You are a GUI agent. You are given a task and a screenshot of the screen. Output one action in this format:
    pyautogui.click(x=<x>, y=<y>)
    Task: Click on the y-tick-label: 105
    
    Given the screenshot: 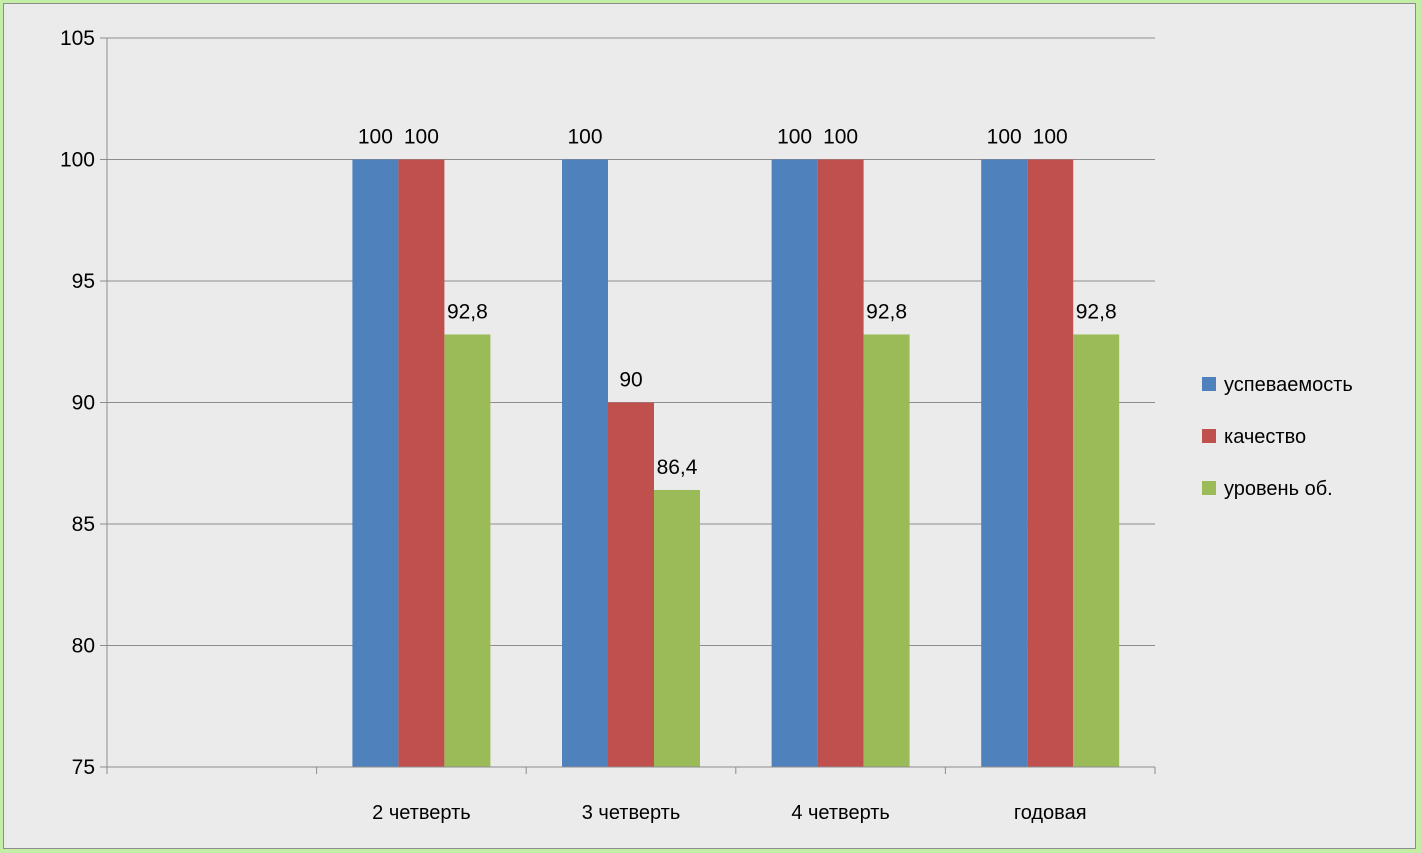 What is the action you would take?
    pyautogui.click(x=77, y=38)
    